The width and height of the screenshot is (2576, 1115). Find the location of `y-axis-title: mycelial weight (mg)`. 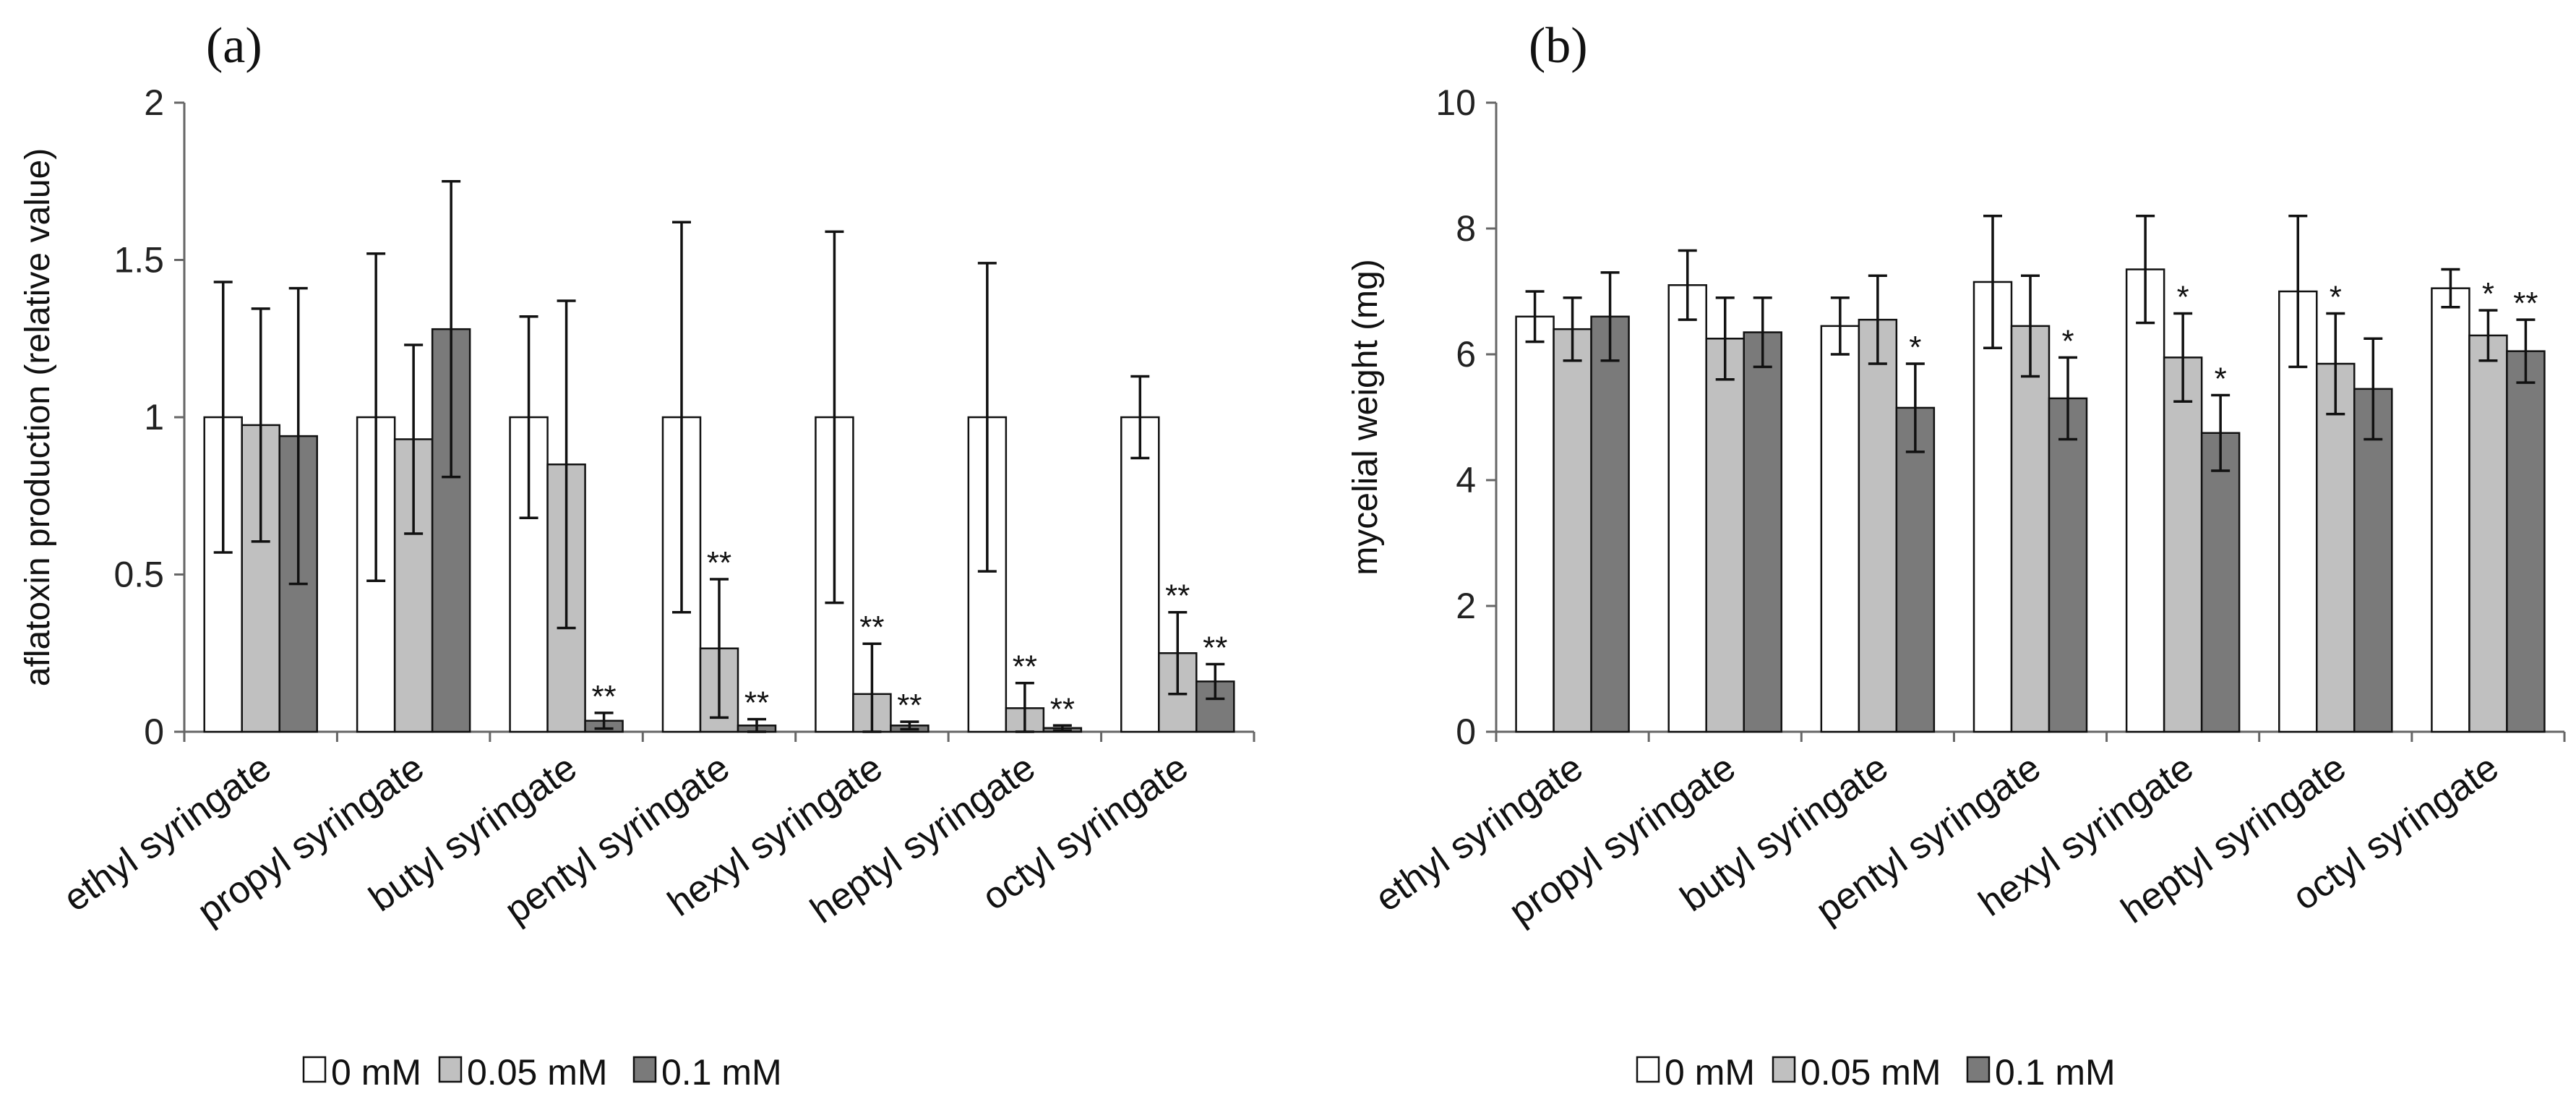

y-axis-title: mycelial weight (mg) is located at coordinates (1366, 417).